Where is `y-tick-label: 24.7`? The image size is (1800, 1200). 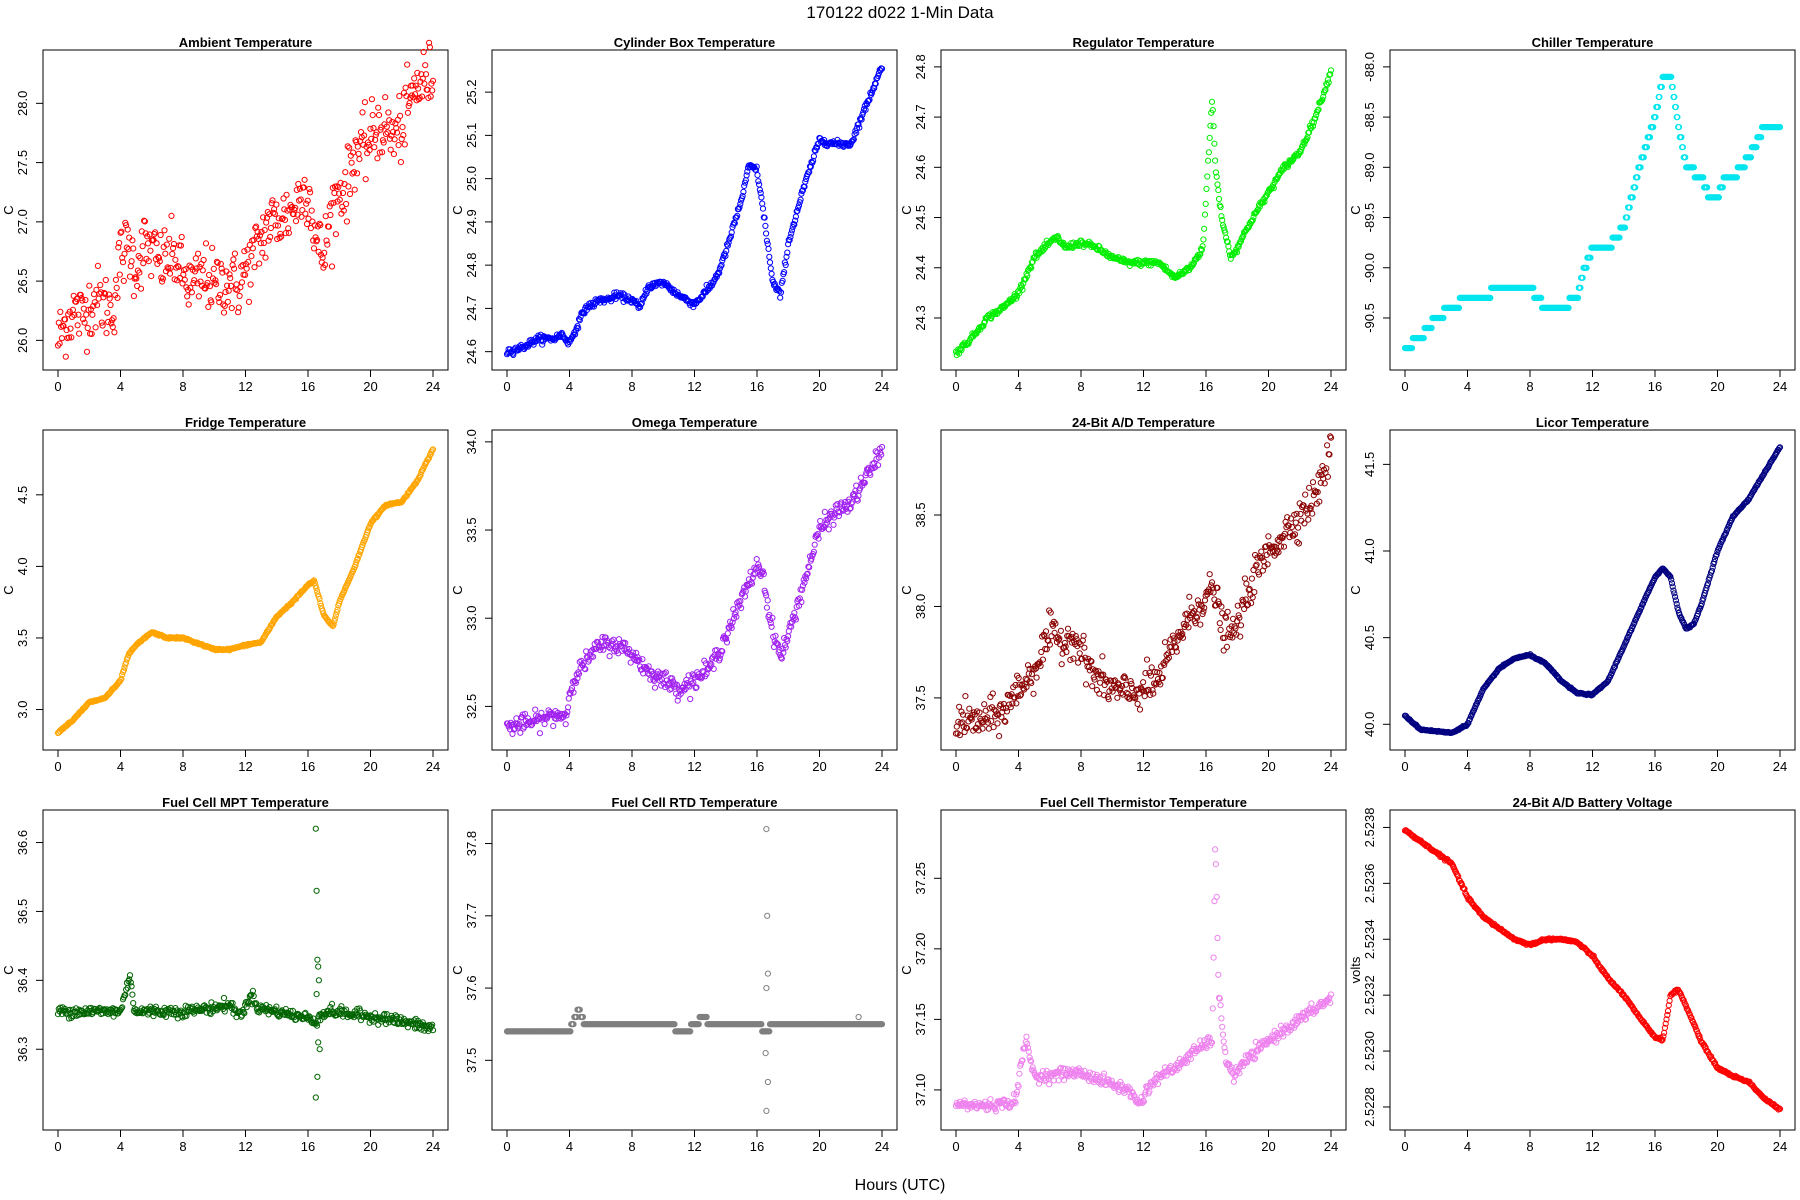 y-tick-label: 24.7 is located at coordinates (920, 116).